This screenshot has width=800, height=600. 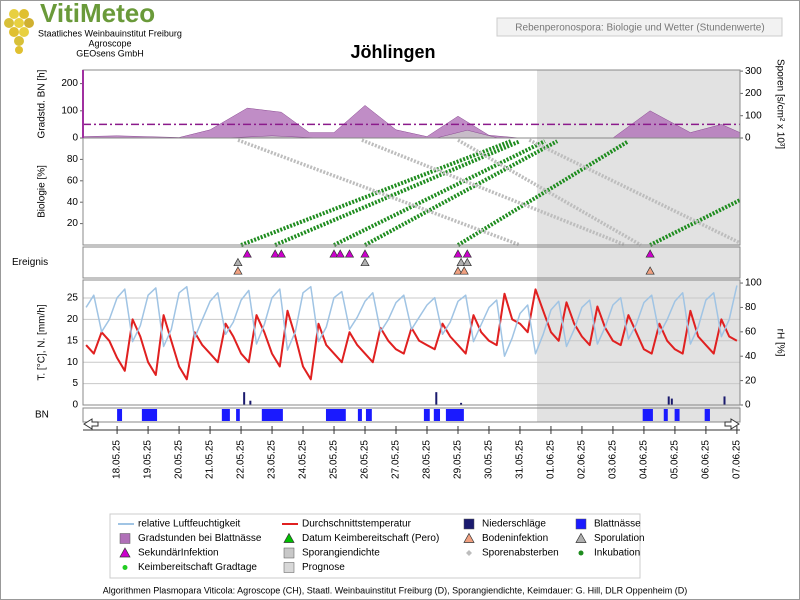 I want to click on legend-label: Sporangiendichte, so click(x=341, y=553).